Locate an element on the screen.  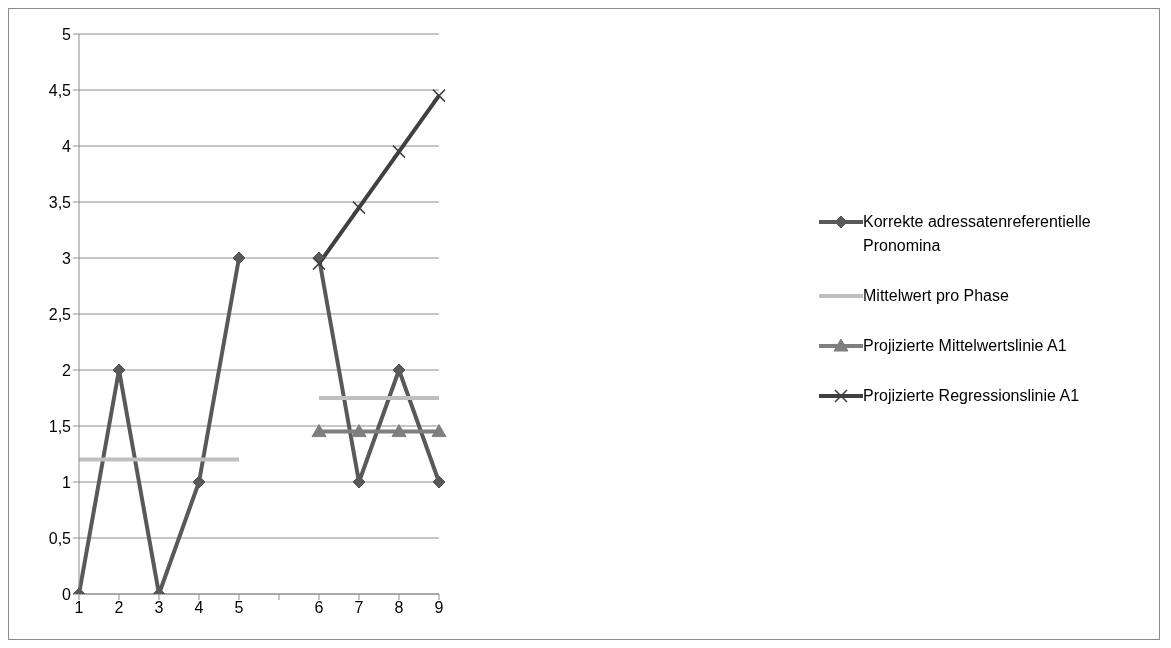
y-tick-label: 3,5 is located at coordinates (60, 202).